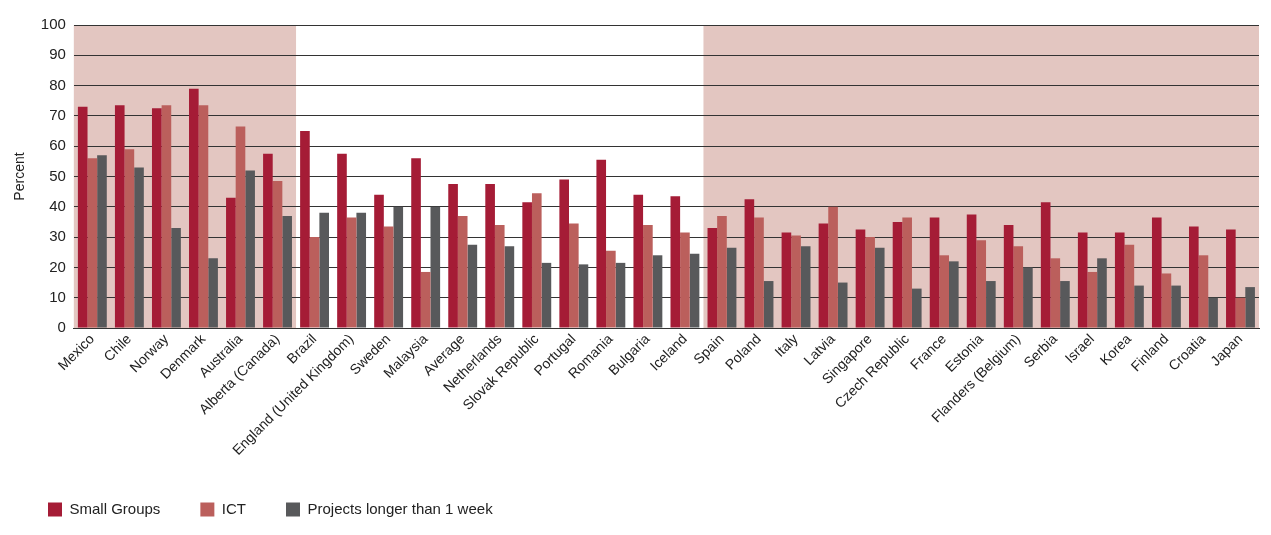  Describe the element at coordinates (57, 115) in the screenshot. I see `y-tick-label: 70` at that location.